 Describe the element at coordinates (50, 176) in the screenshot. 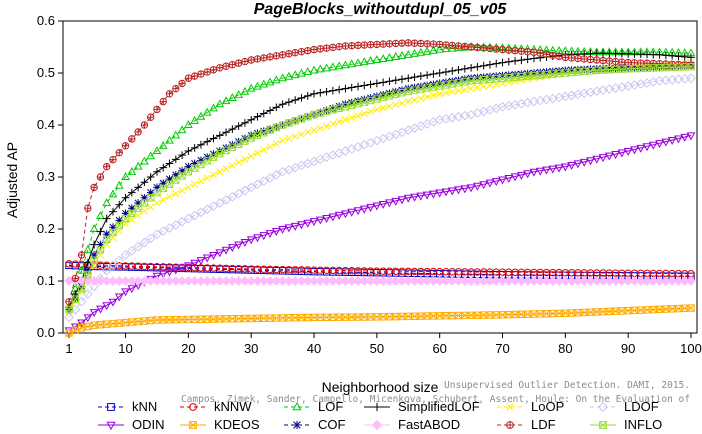

I see `y-axis: 0.0 0.1 0.2 0.3 0.4 0.5 0.6` at that location.